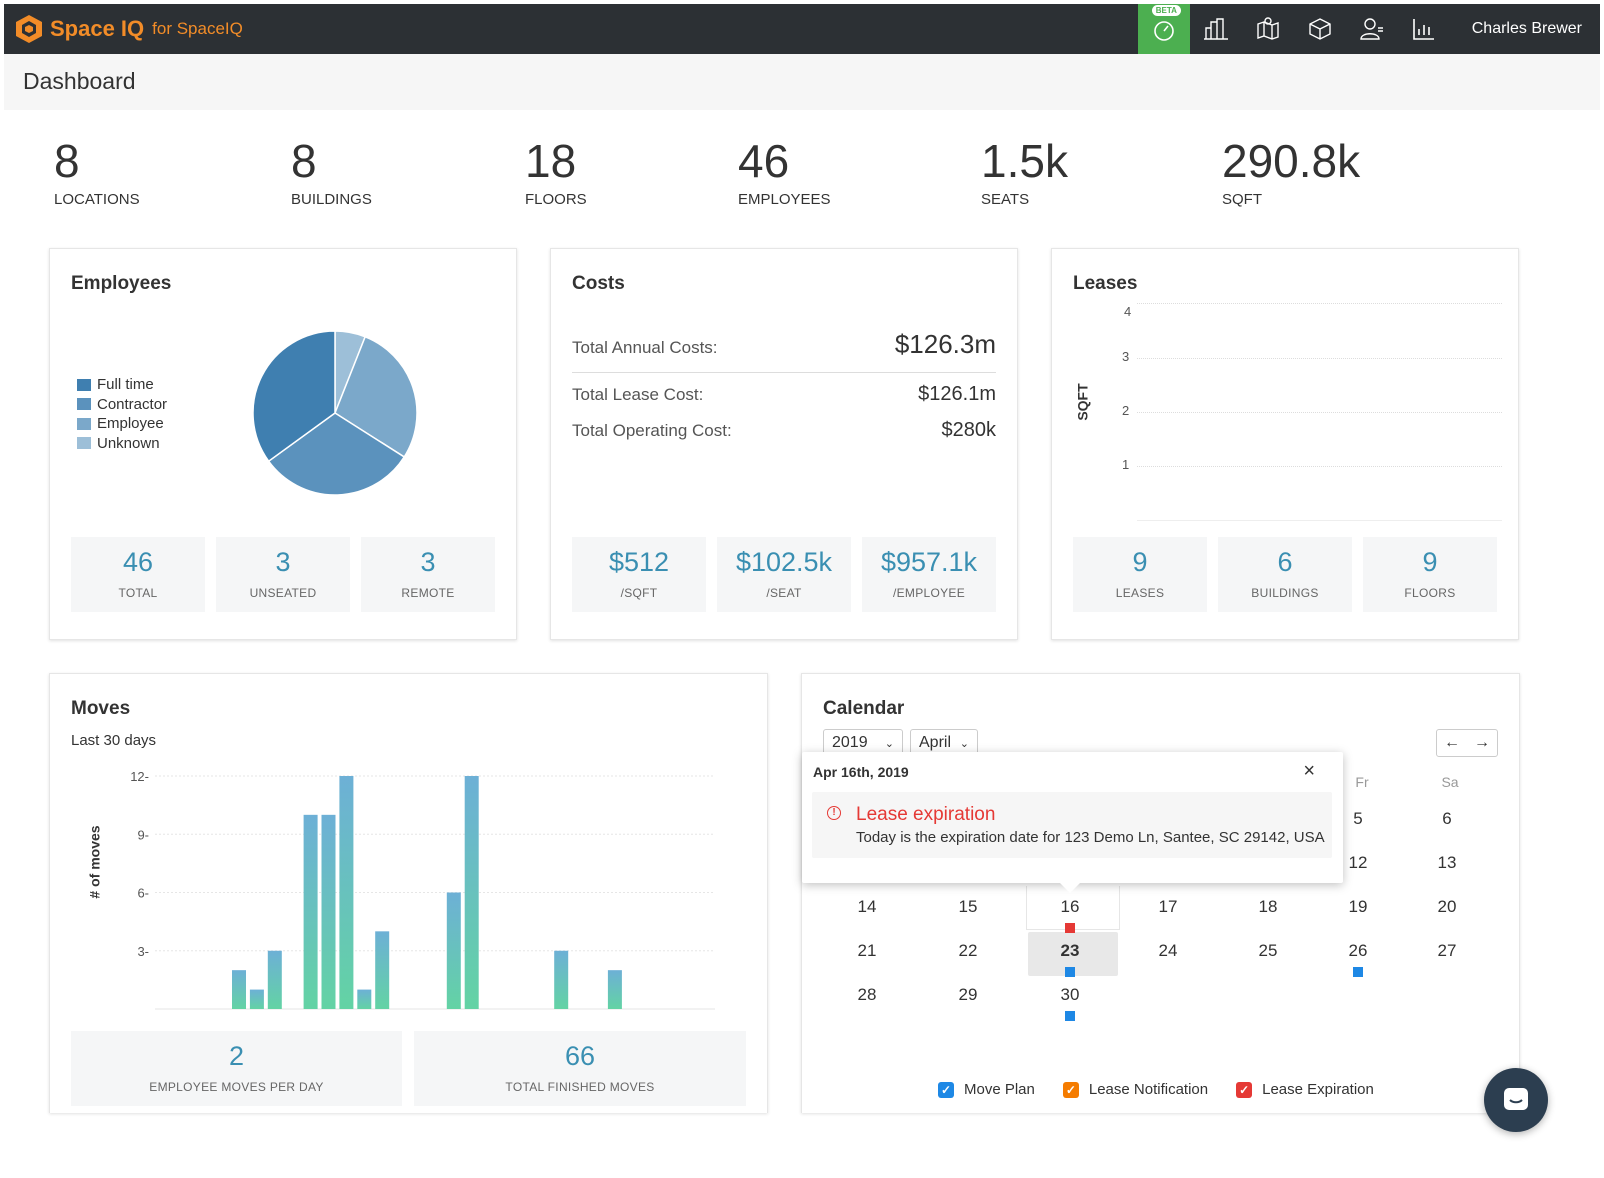 The width and height of the screenshot is (1604, 1178). I want to click on calendar-day: 16, so click(1070, 915).